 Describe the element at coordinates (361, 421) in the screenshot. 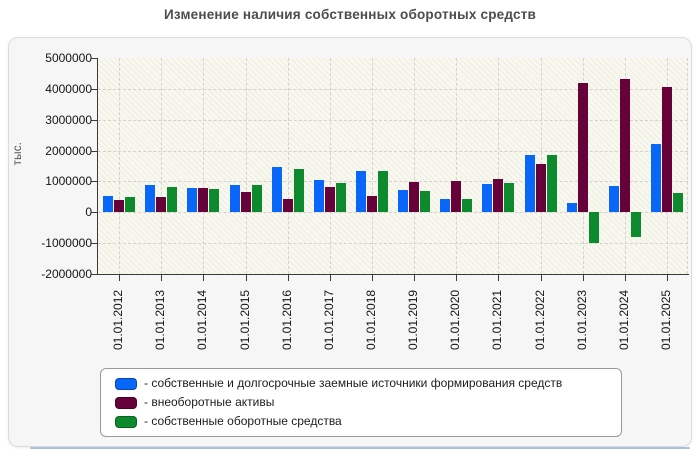

I see `legend-item-own-working-capital: - собственные оборотные средства` at that location.